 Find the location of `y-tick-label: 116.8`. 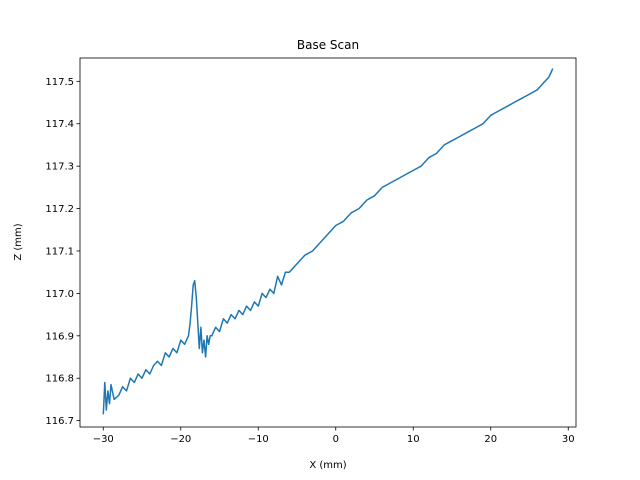

y-tick-label: 116.8 is located at coordinates (59, 379).